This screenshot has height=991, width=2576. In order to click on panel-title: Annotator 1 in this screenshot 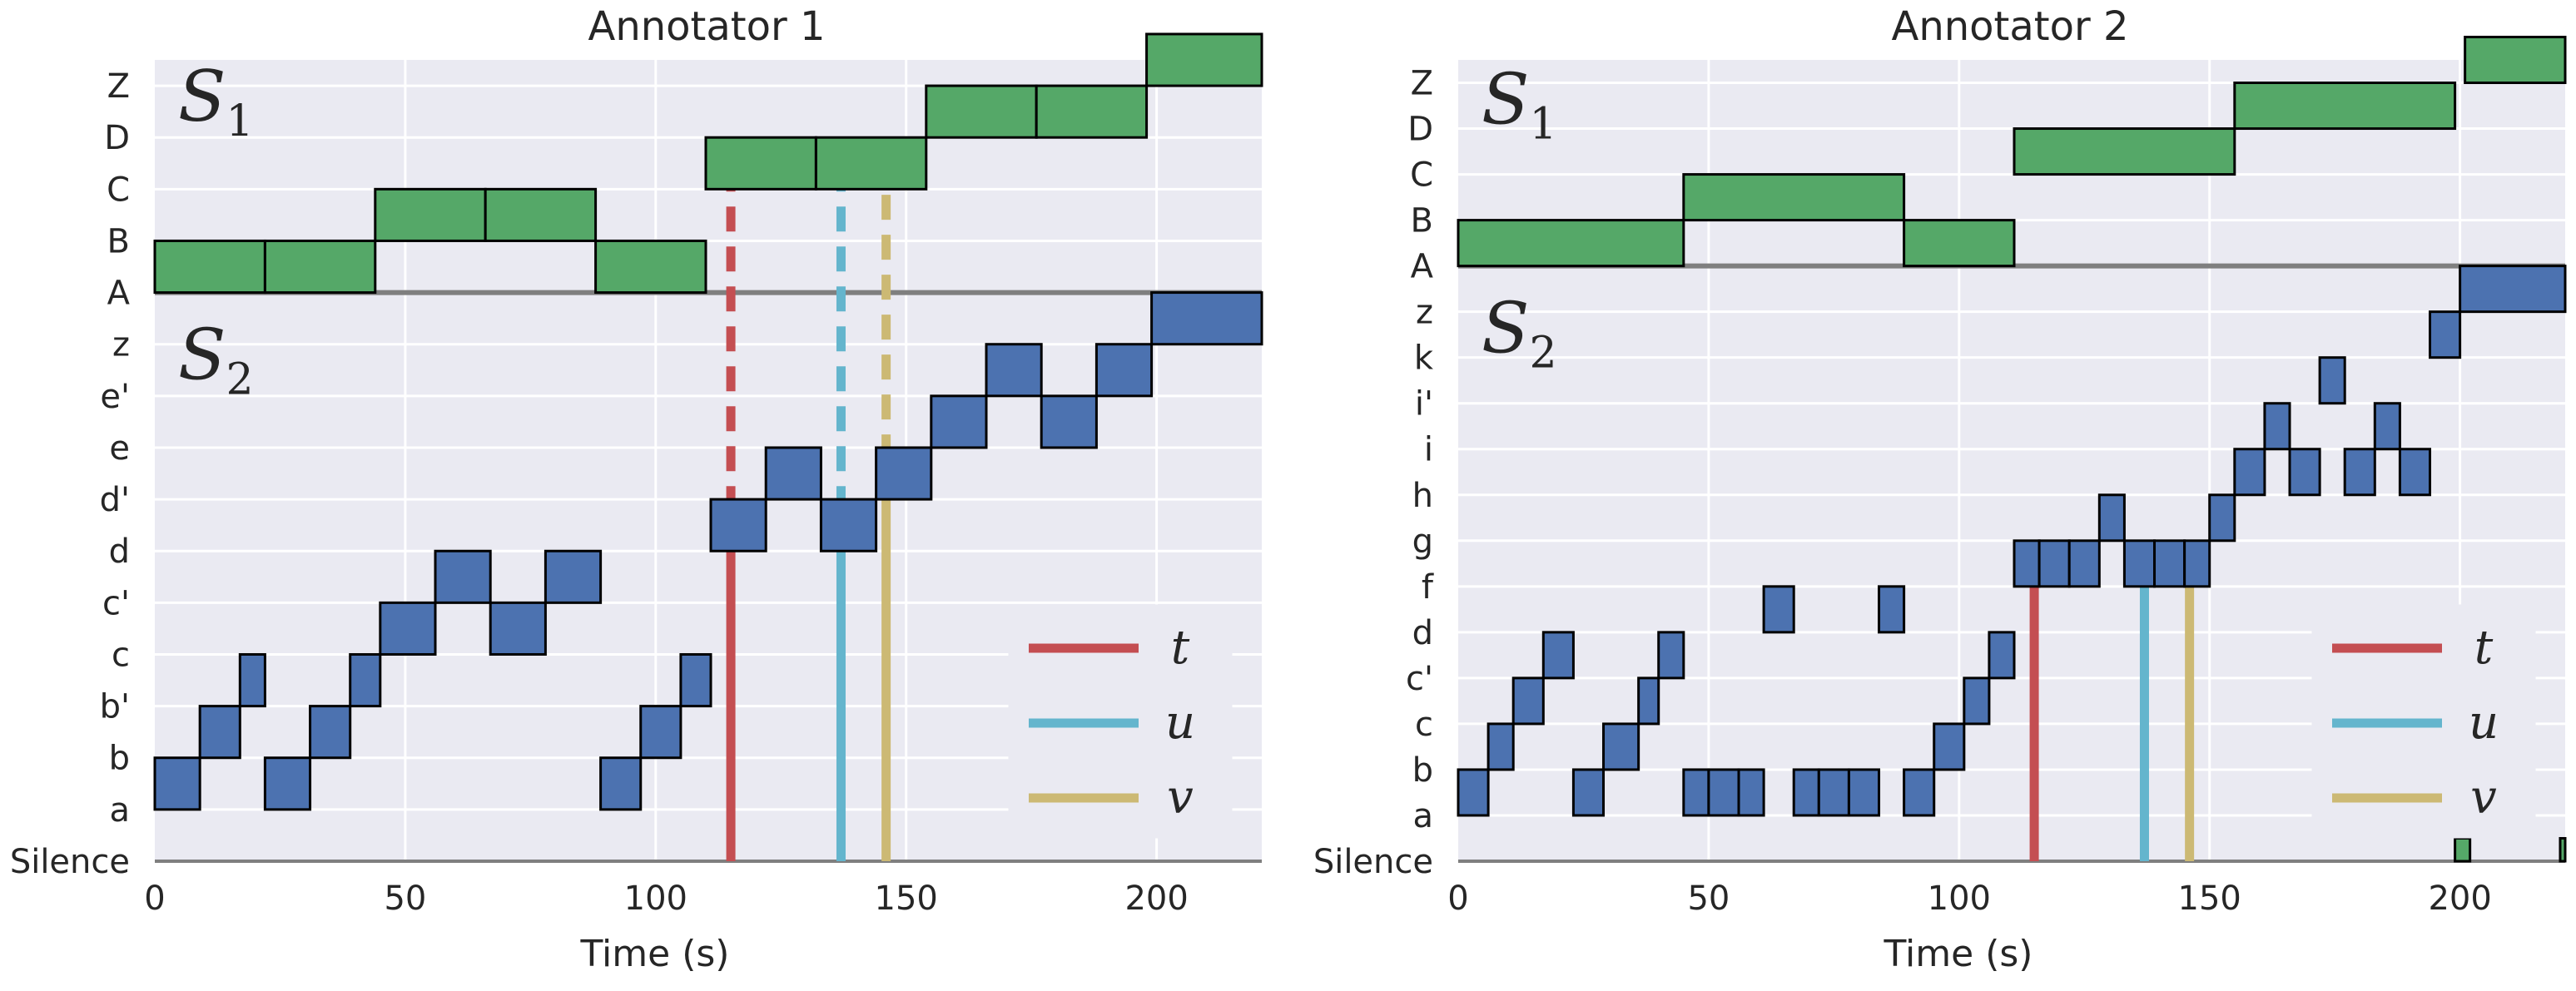, I will do `click(707, 26)`.